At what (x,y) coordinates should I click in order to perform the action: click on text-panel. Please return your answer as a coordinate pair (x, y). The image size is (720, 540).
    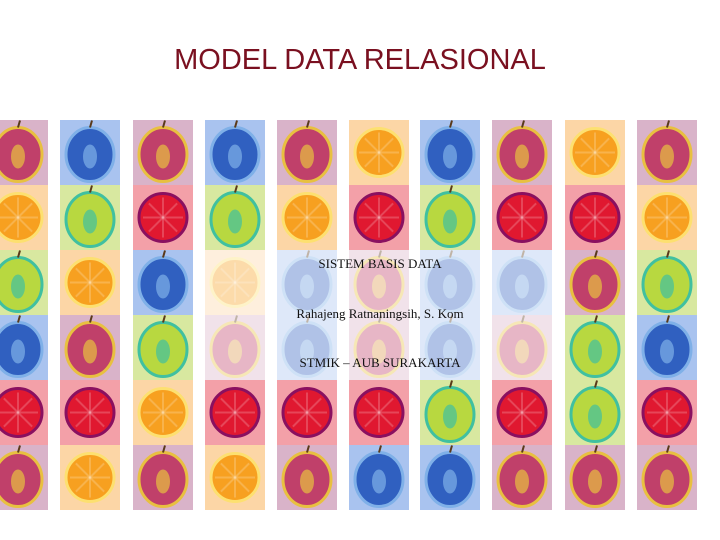
    Looking at the image, I should click on (380, 315).